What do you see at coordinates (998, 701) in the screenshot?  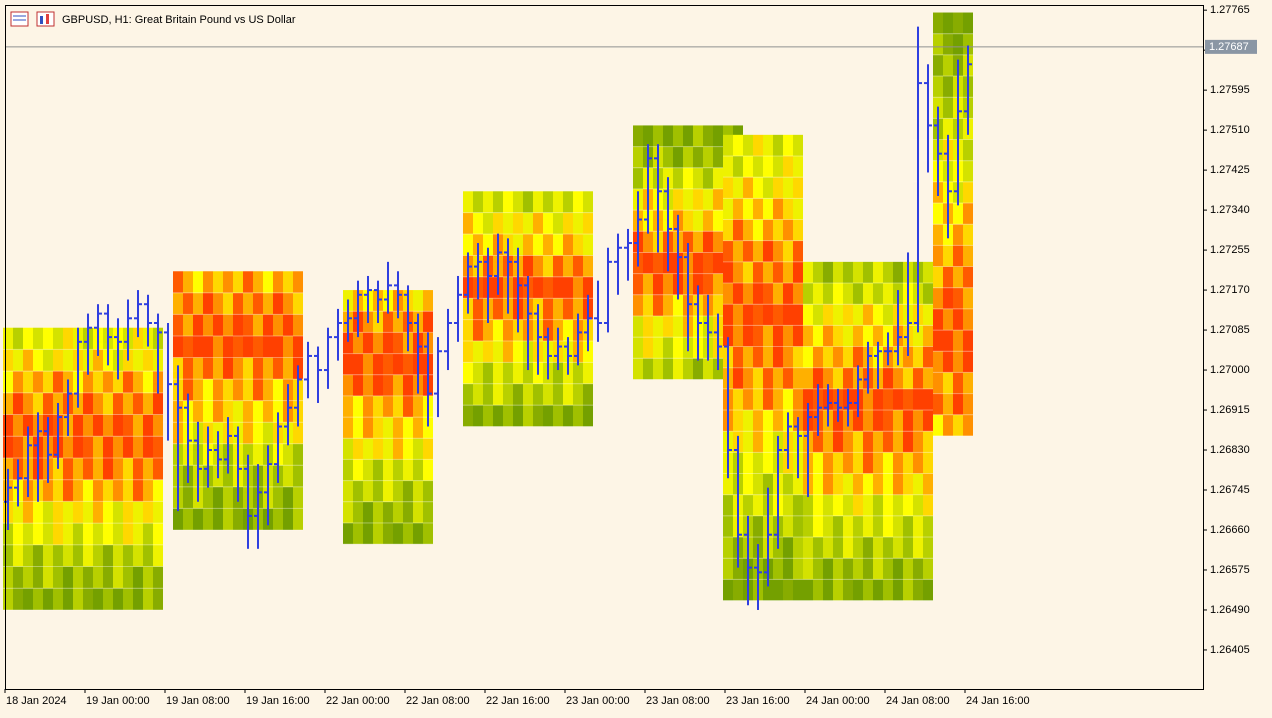 I see `x-tick-label: 24 Jan 16:00` at bounding box center [998, 701].